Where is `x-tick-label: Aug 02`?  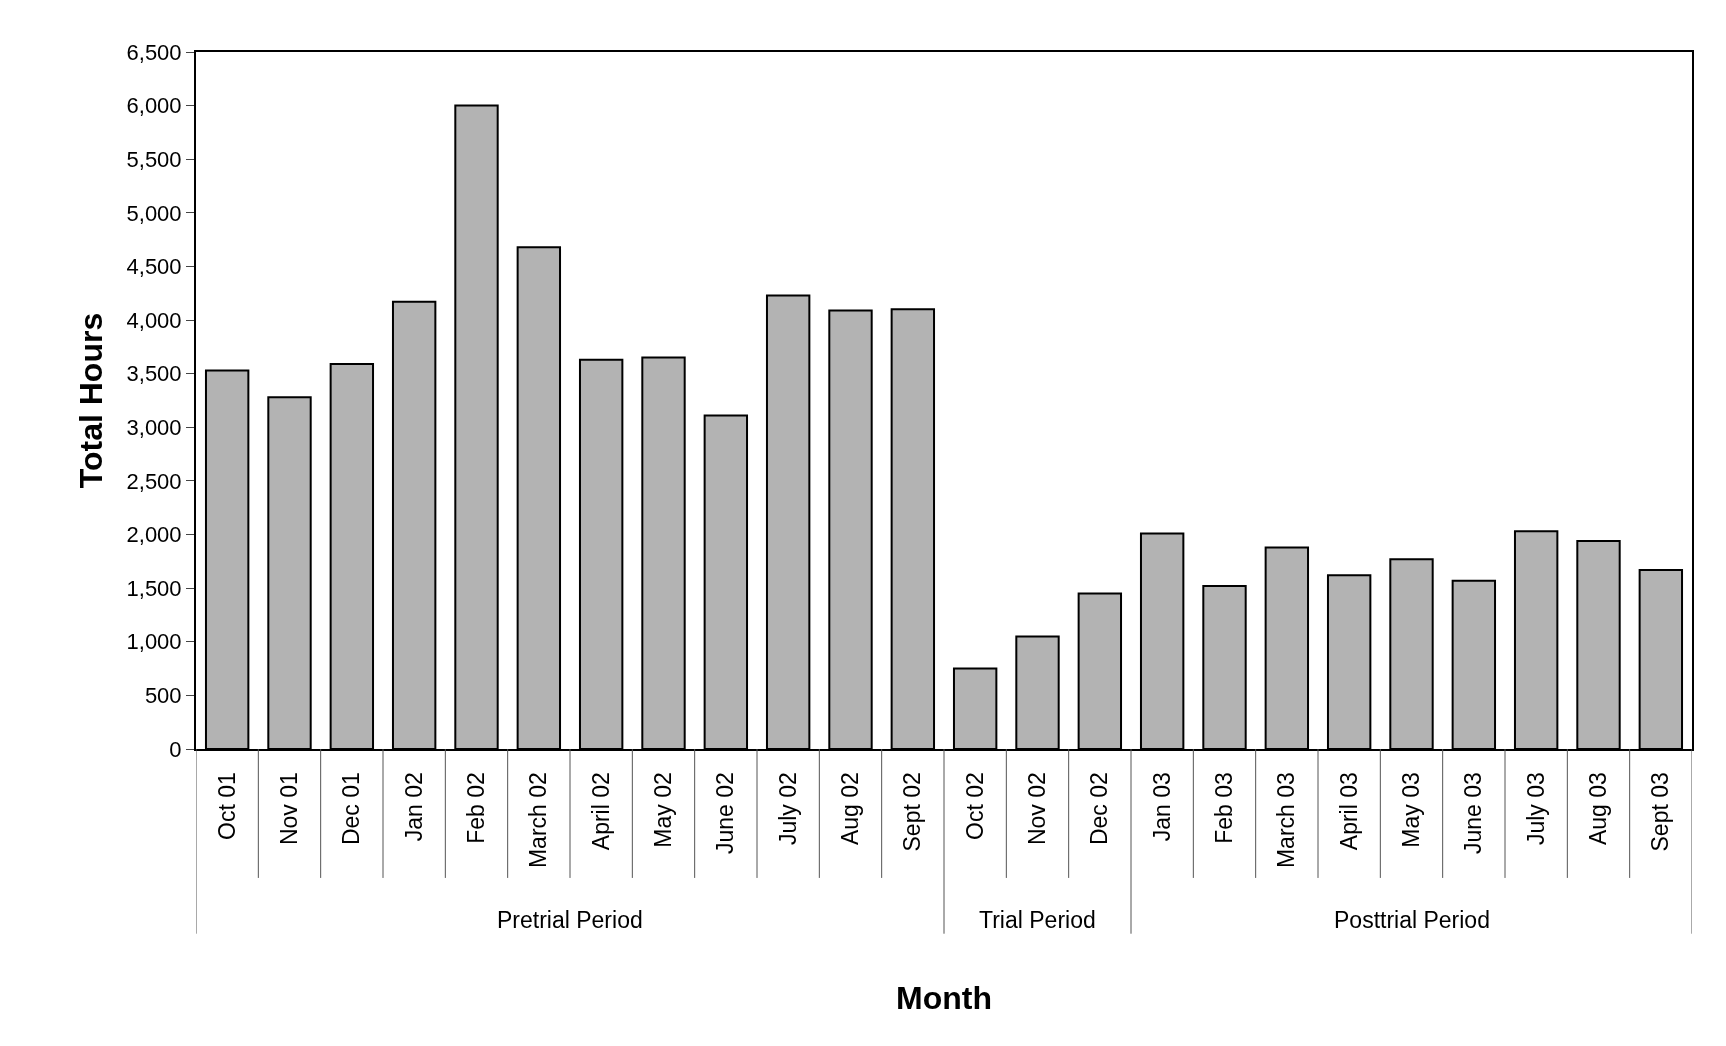
x-tick-label: Aug 02 is located at coordinates (849, 809).